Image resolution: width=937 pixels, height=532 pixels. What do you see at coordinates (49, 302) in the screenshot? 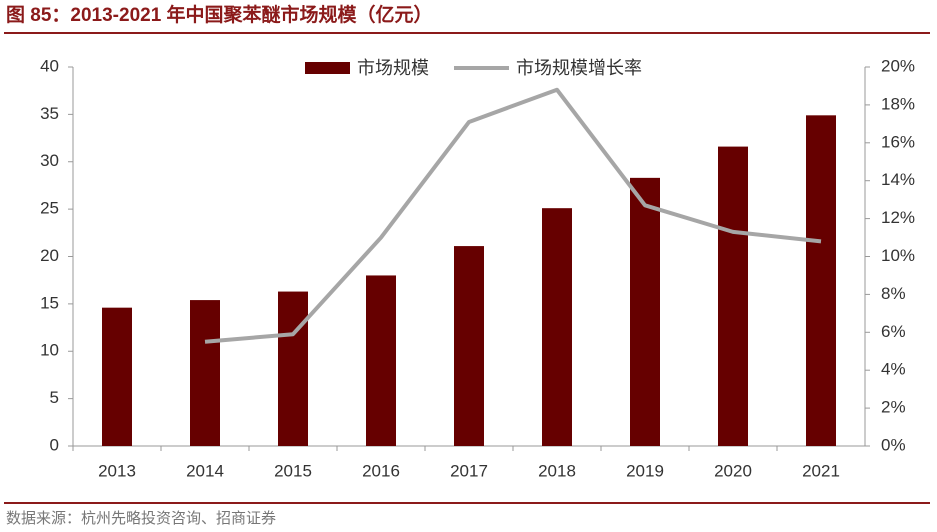
I see `y-tick-label: 15` at bounding box center [49, 302].